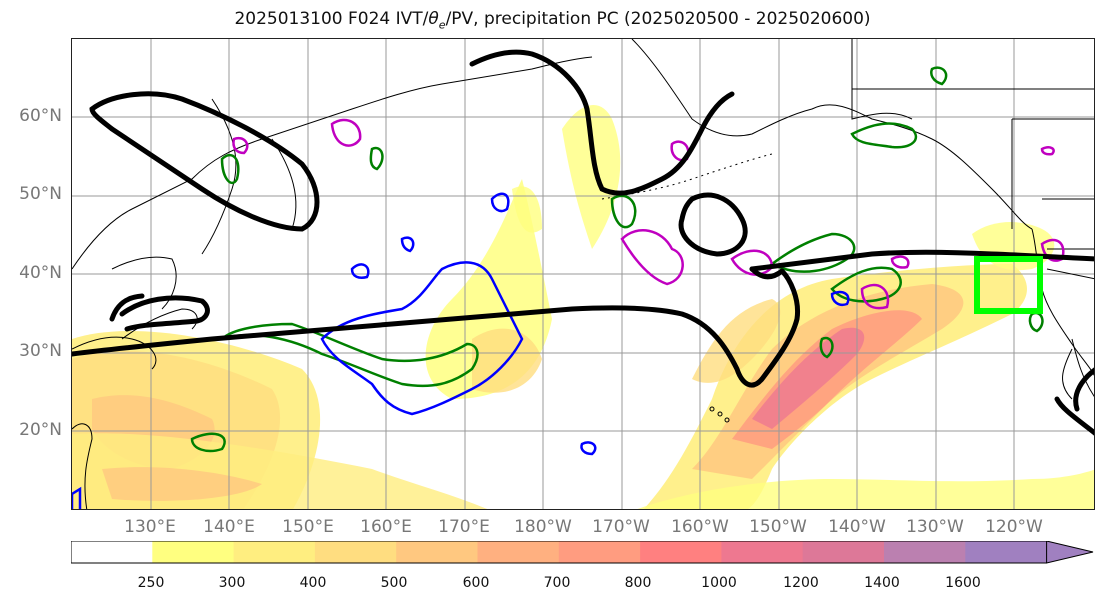  Describe the element at coordinates (232, 583) in the screenshot. I see `colorbar-tick-300: 300` at that location.